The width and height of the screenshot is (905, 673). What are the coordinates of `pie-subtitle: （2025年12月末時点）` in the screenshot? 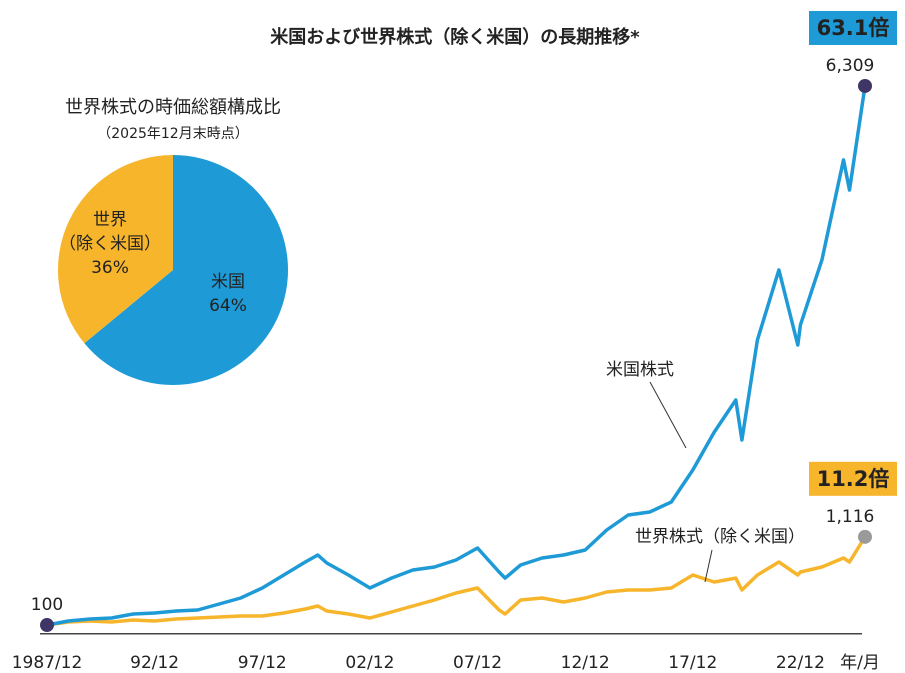 It's located at (172, 134).